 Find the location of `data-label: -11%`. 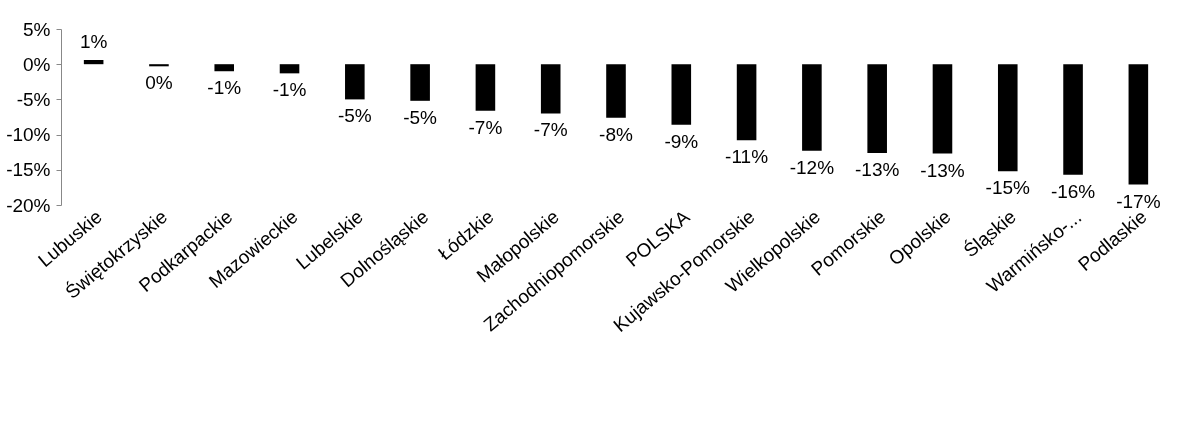

data-label: -11% is located at coordinates (747, 157).